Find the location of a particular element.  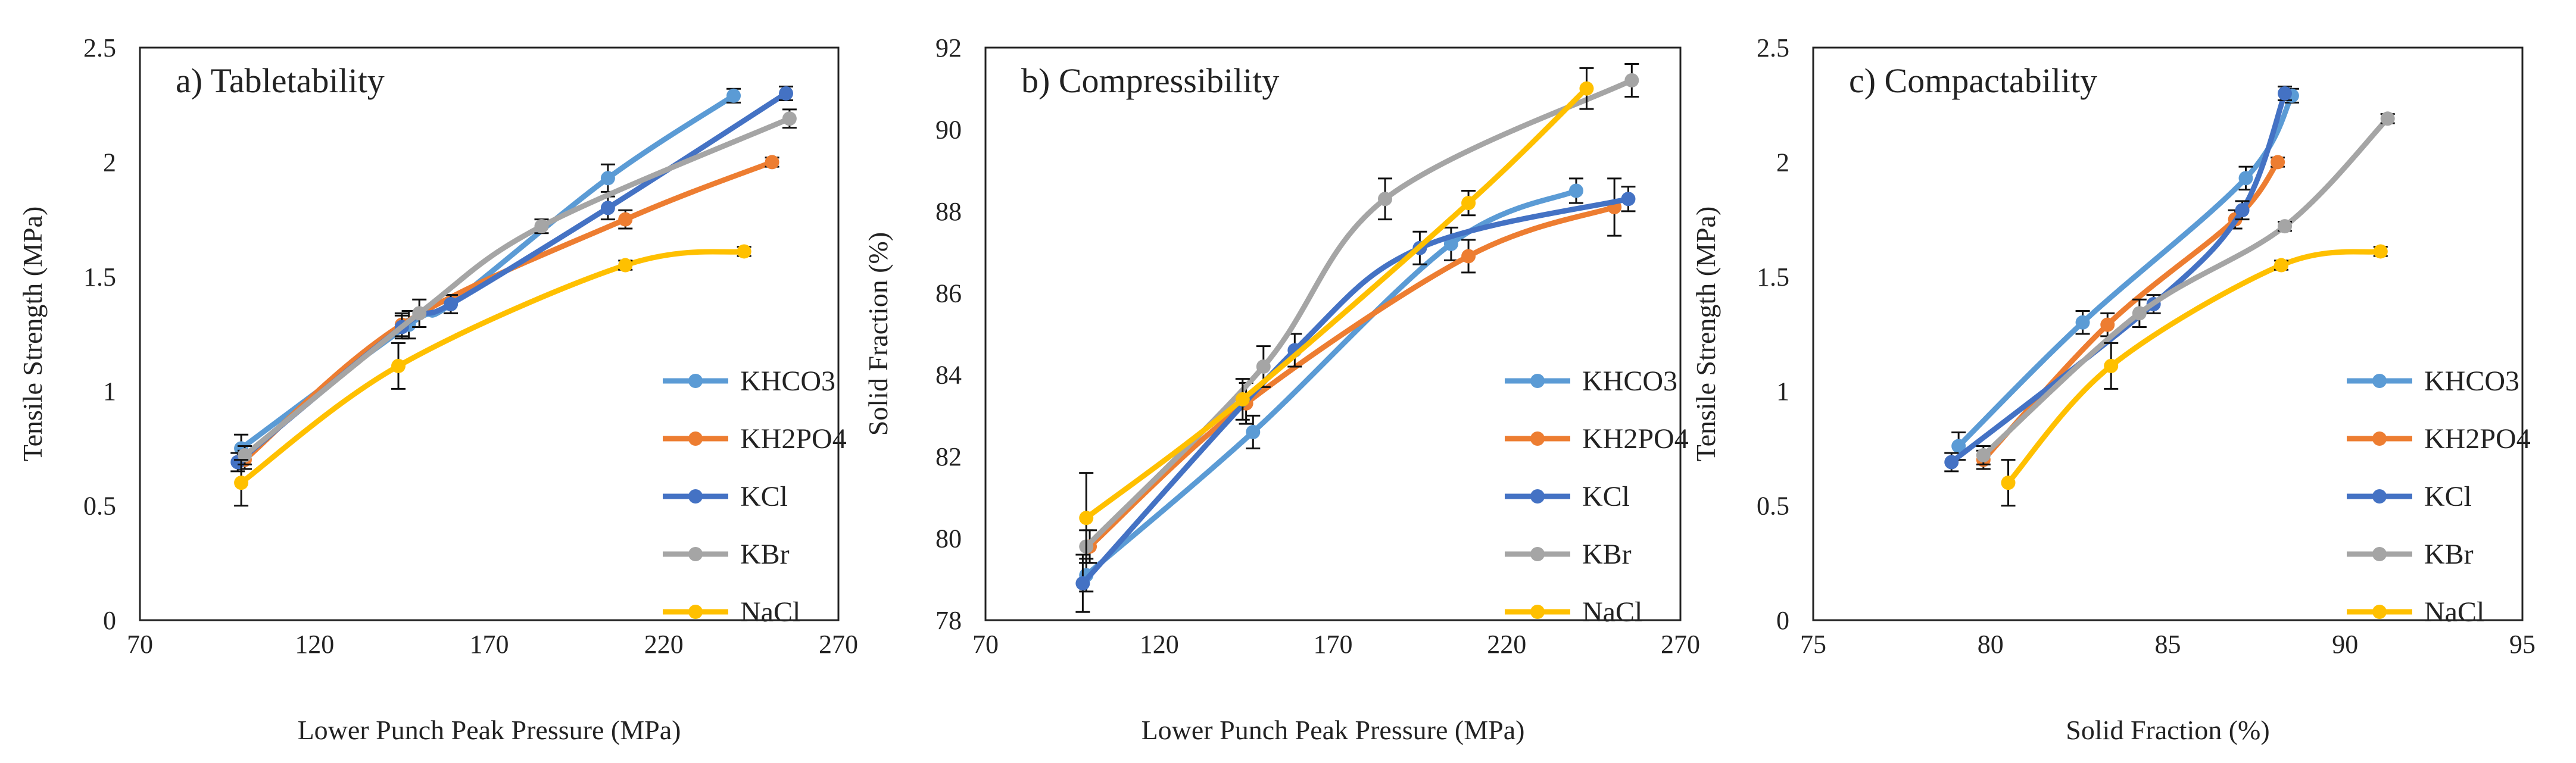

x-axis-label: Lower Punch Peak Pressure (MPa) is located at coordinates (490, 730).